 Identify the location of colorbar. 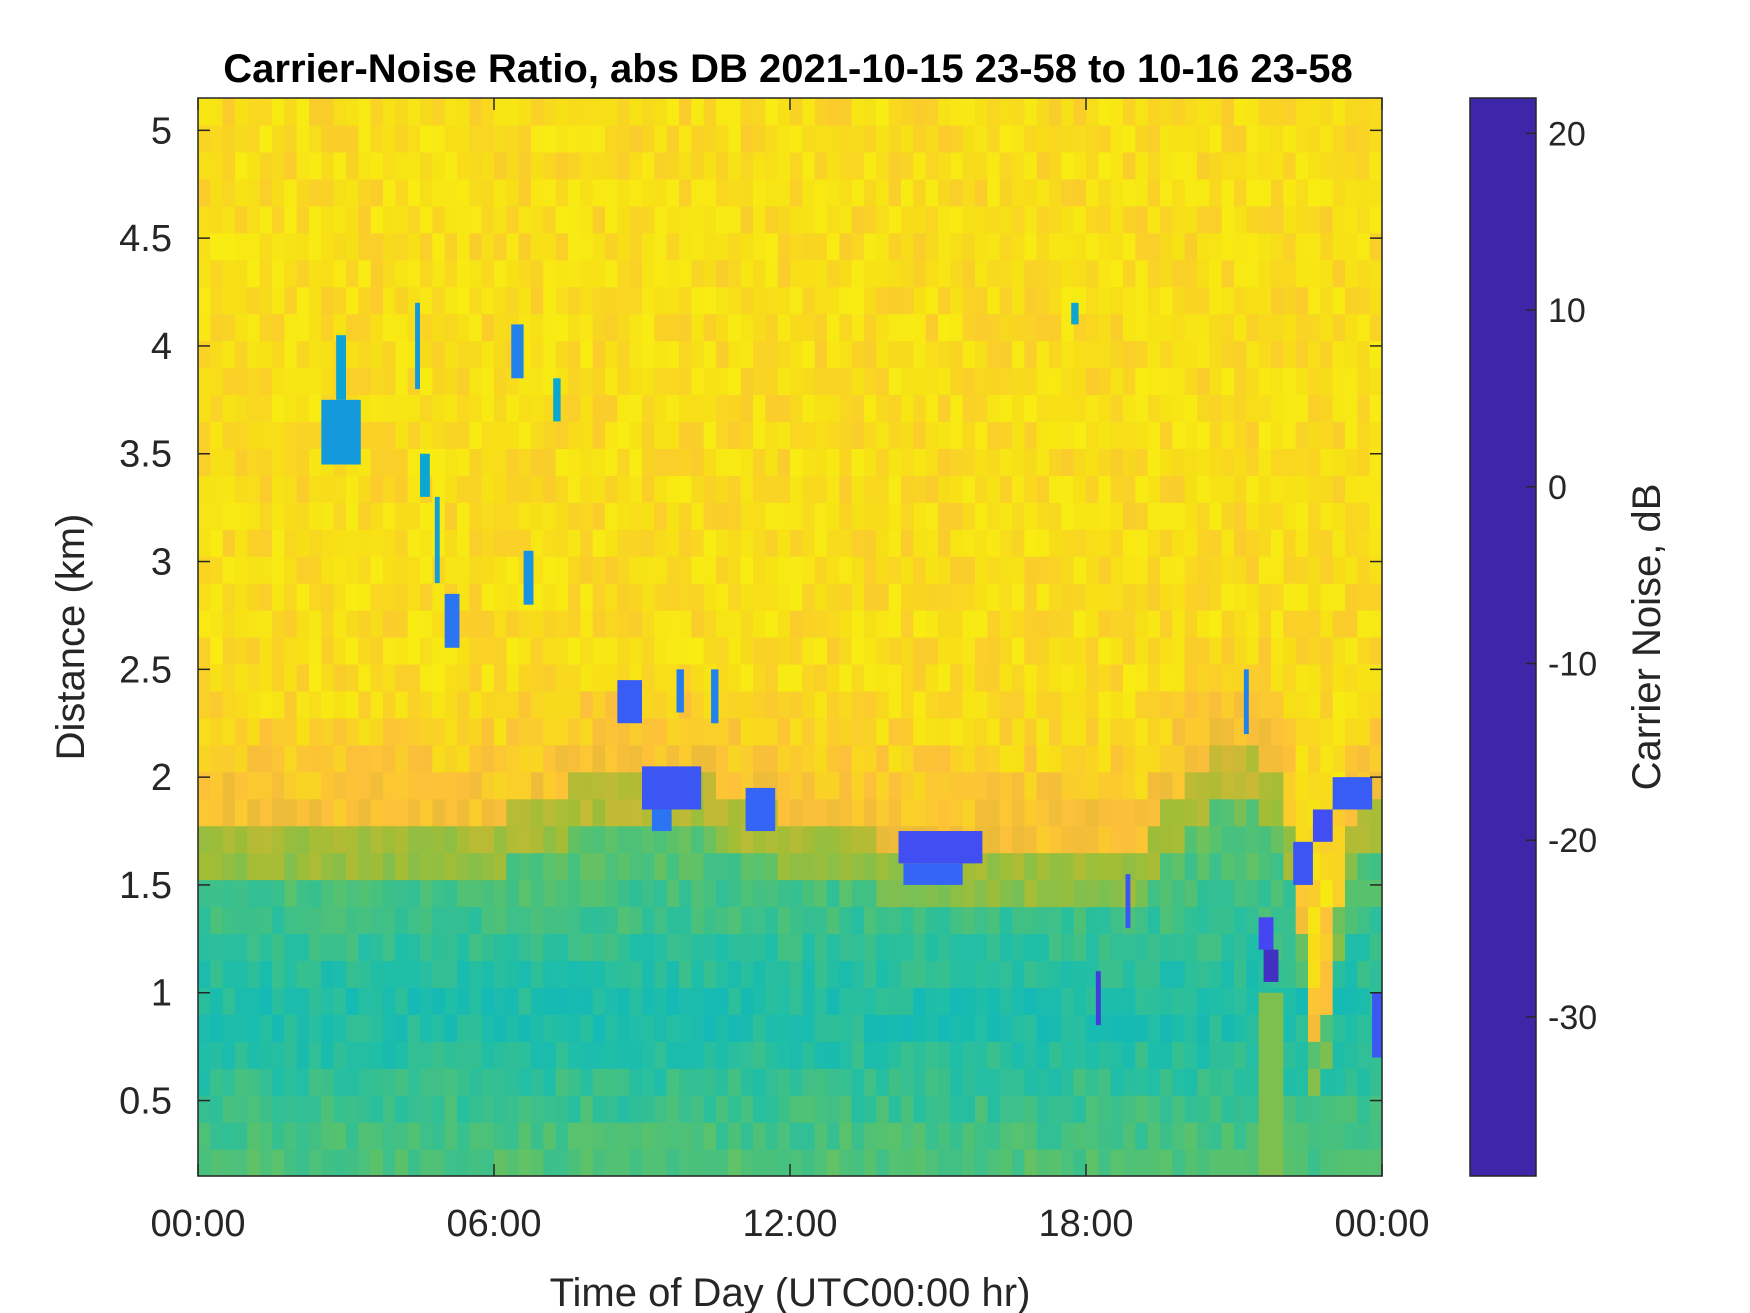
(1503, 637).